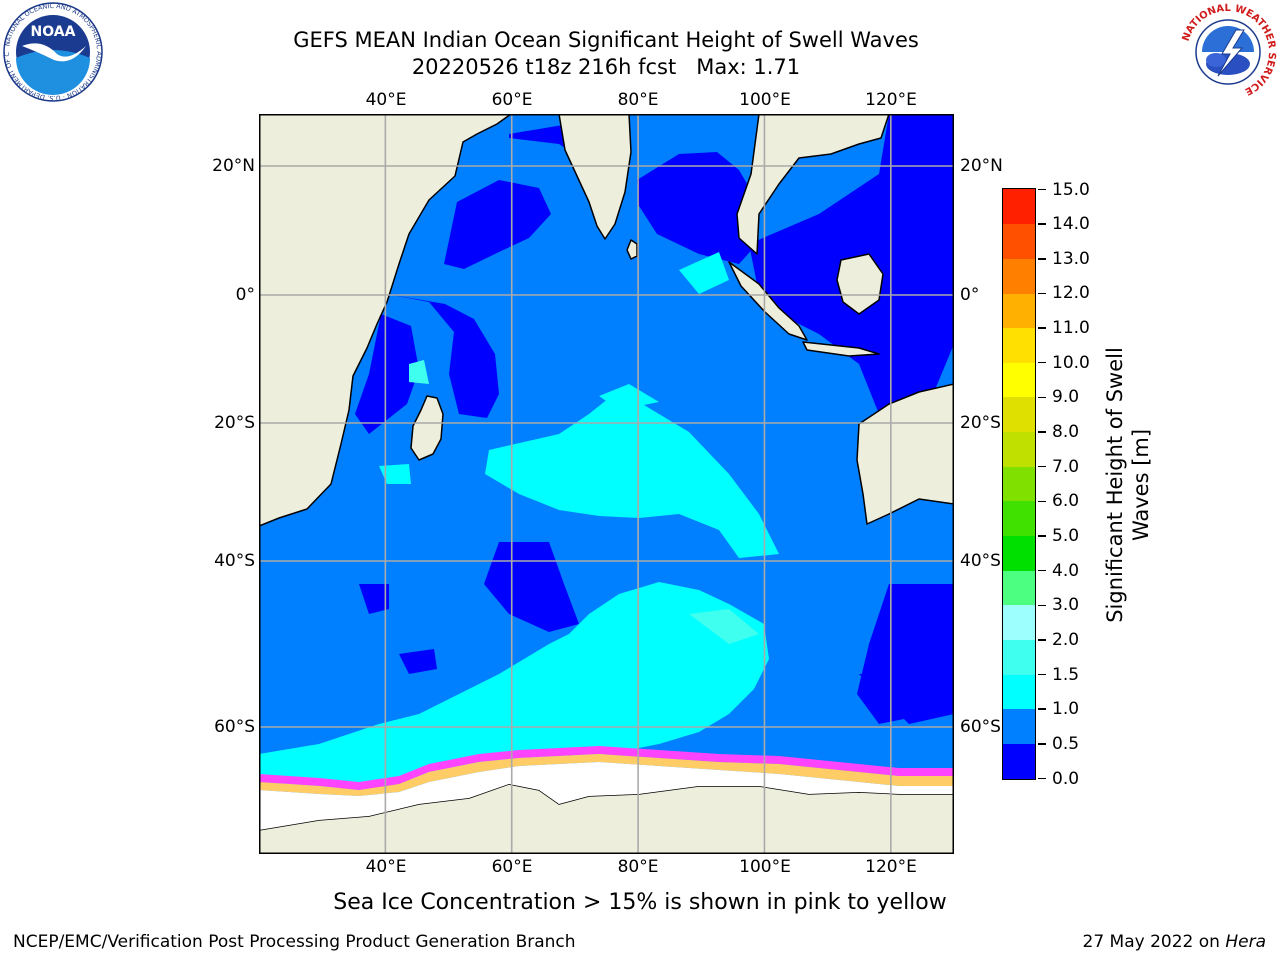 Image resolution: width=1280 pixels, height=960 pixels. Describe the element at coordinates (1071, 189) in the screenshot. I see `colorbar-tick-label: 15.0` at that location.